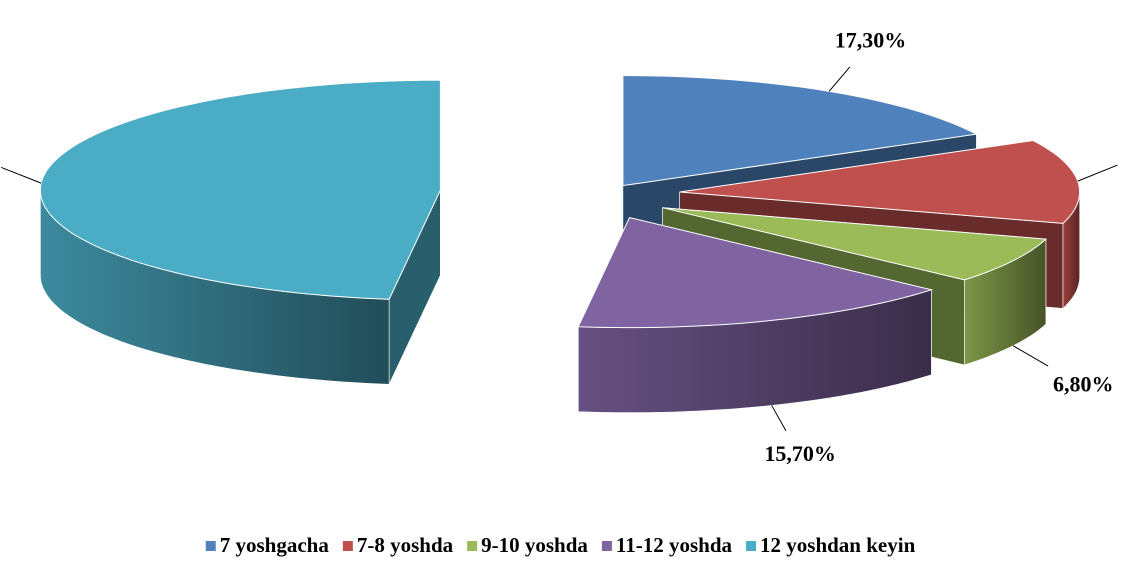 Image resolution: width=1121 pixels, height=585 pixels. I want to click on data-label: 17,30%, so click(871, 40).